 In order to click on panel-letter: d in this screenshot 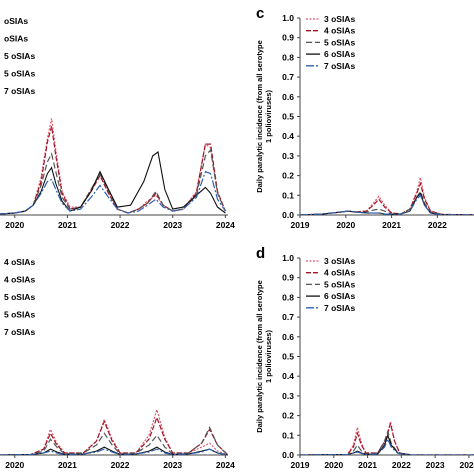, I will do `click(260, 253)`.